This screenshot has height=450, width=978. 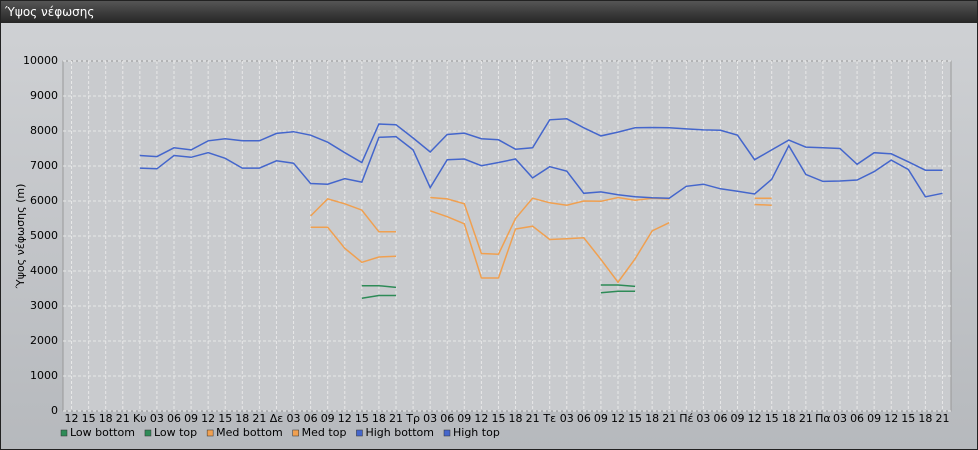 I want to click on y-tick-label: 10000, so click(x=40, y=60).